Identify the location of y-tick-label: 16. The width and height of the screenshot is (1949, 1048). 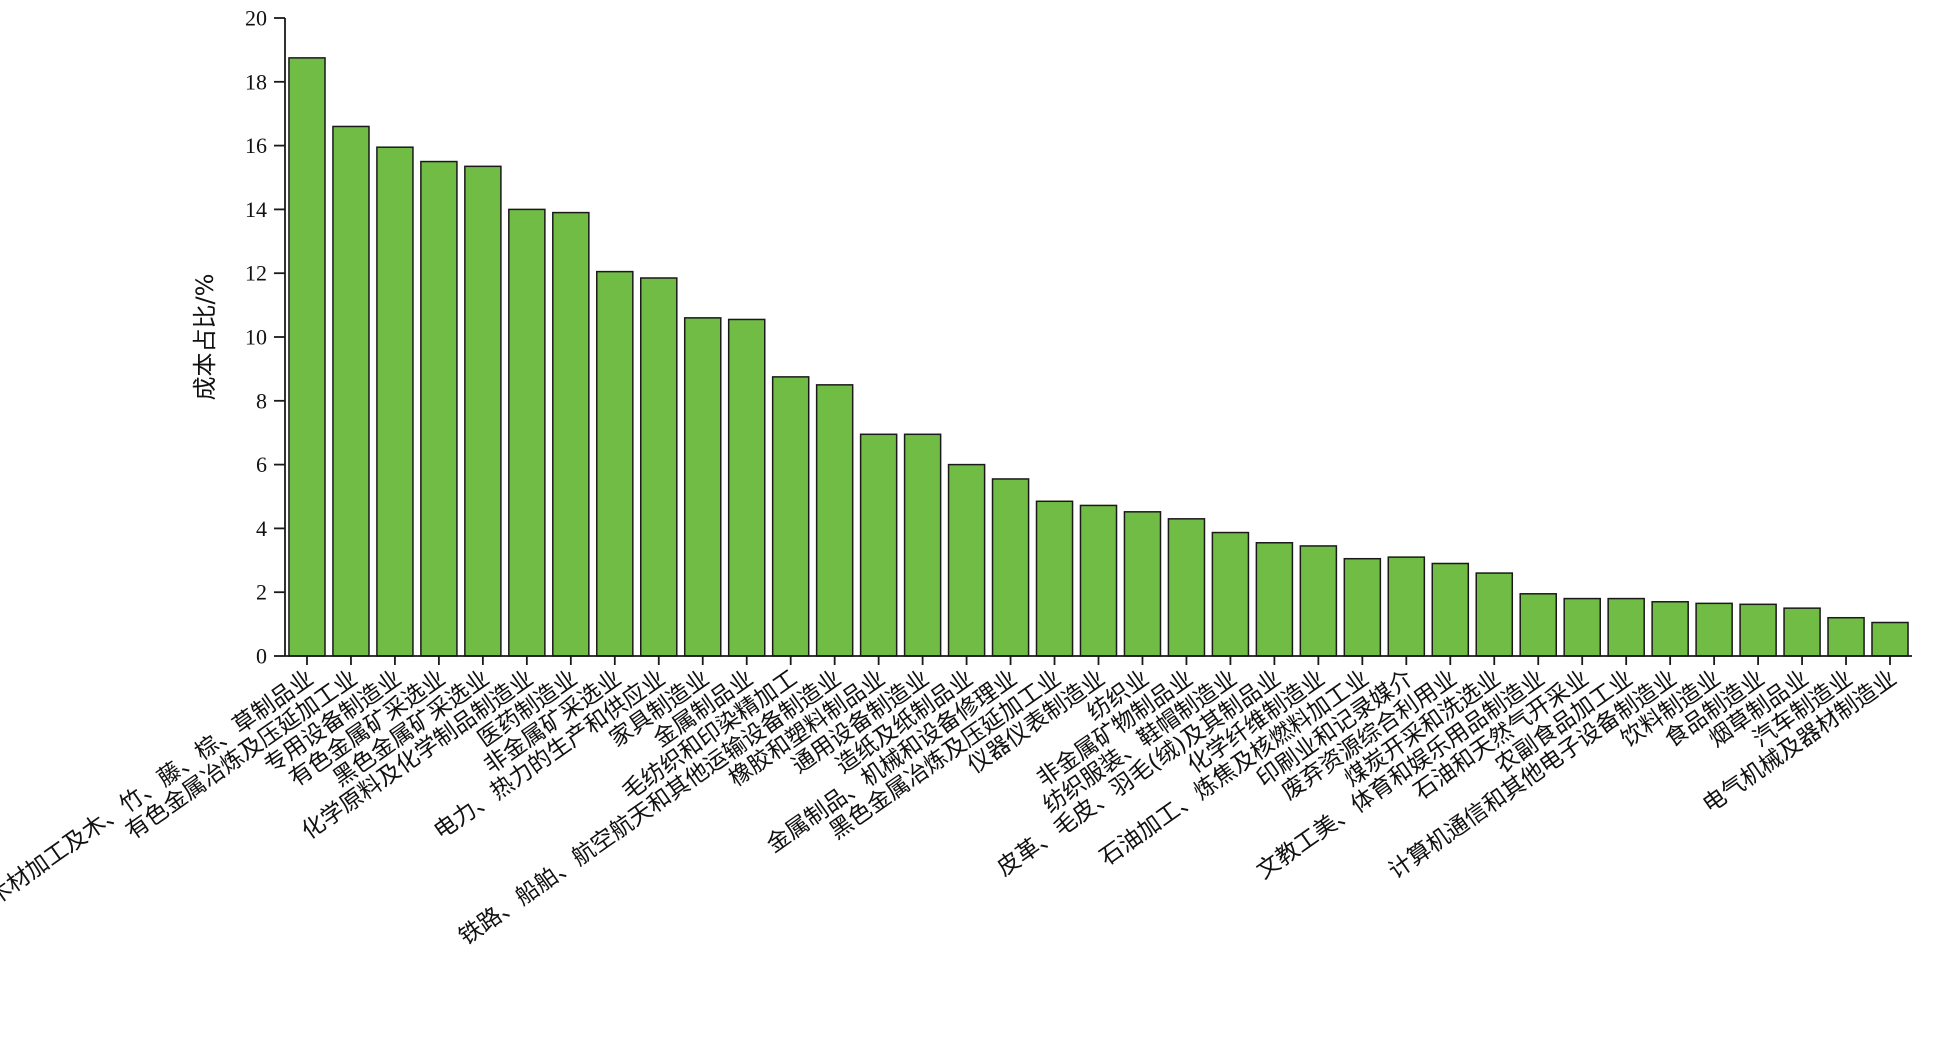
(256, 145).